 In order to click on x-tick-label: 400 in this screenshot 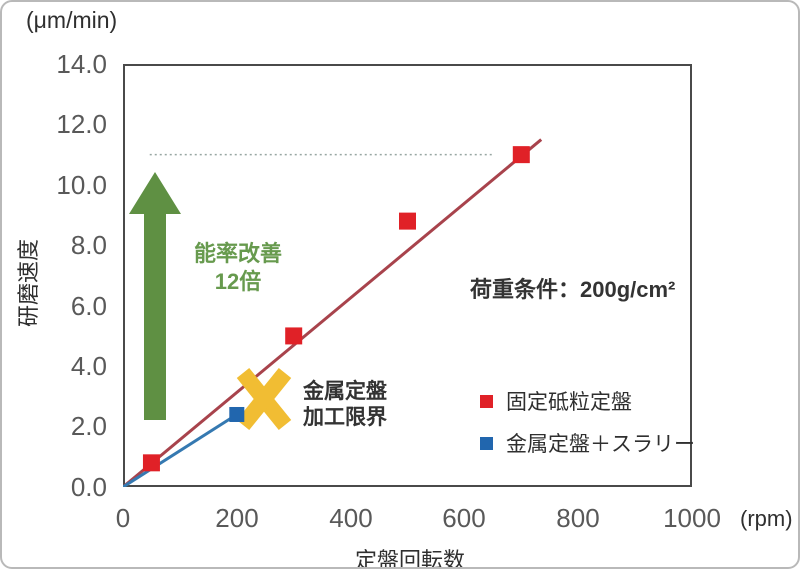, I will do `click(351, 518)`.